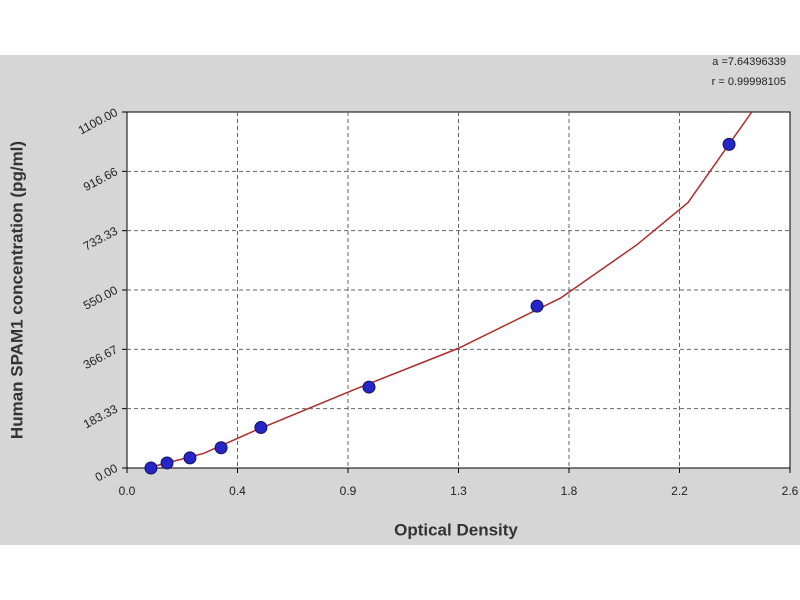 The width and height of the screenshot is (800, 600). What do you see at coordinates (456, 529) in the screenshot?
I see `x-axis-title: Optical Density` at bounding box center [456, 529].